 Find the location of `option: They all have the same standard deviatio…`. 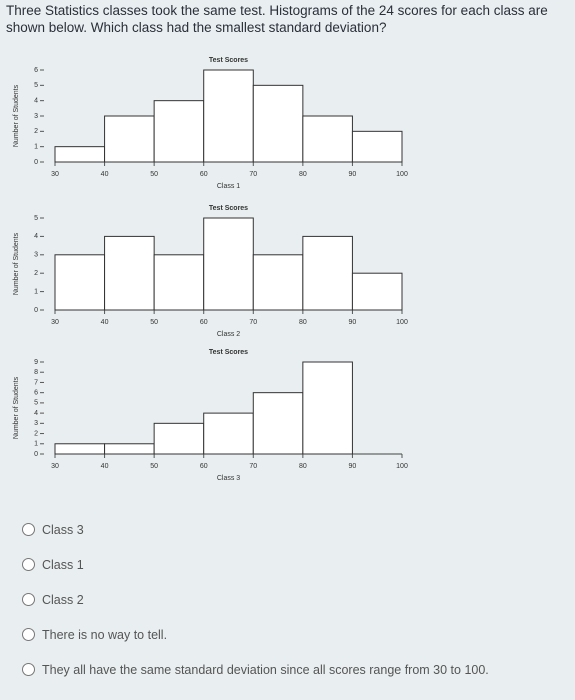

option: They all have the same standard deviatio… is located at coordinates (255, 669).